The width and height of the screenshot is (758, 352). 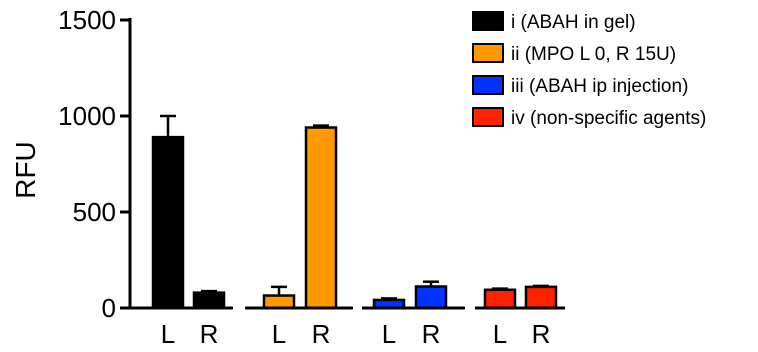 What do you see at coordinates (109, 308) in the screenshot?
I see `y-tick-label: 0` at bounding box center [109, 308].